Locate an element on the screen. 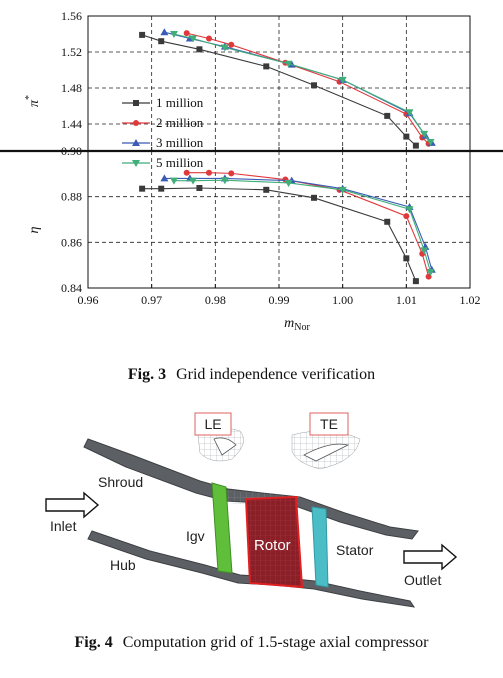  le-label: LE is located at coordinates (212, 424).